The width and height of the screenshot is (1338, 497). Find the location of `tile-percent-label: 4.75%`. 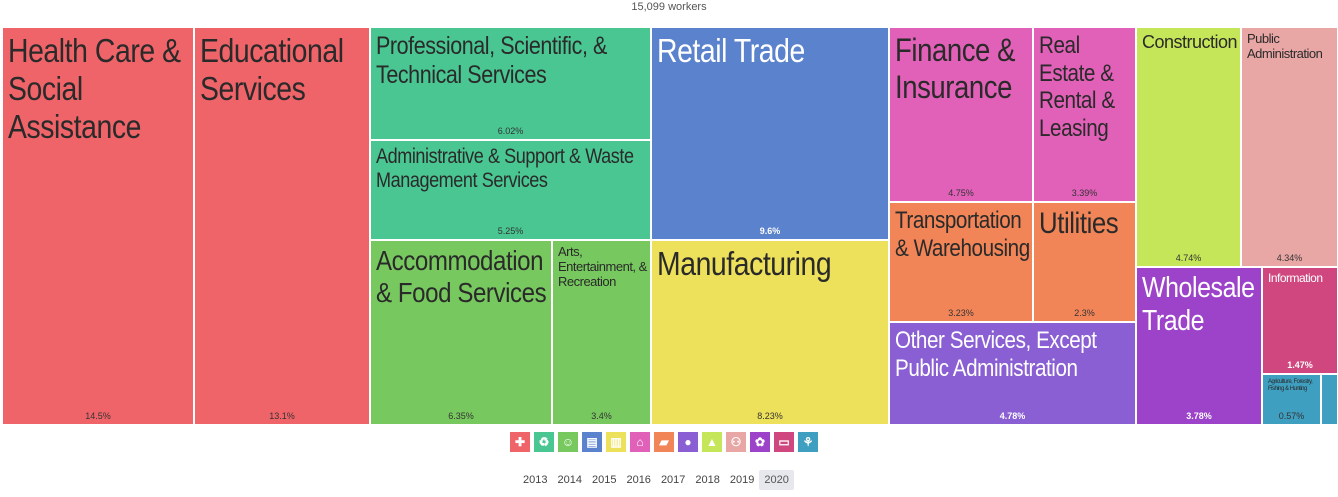

tile-percent-label: 4.75% is located at coordinates (961, 193).